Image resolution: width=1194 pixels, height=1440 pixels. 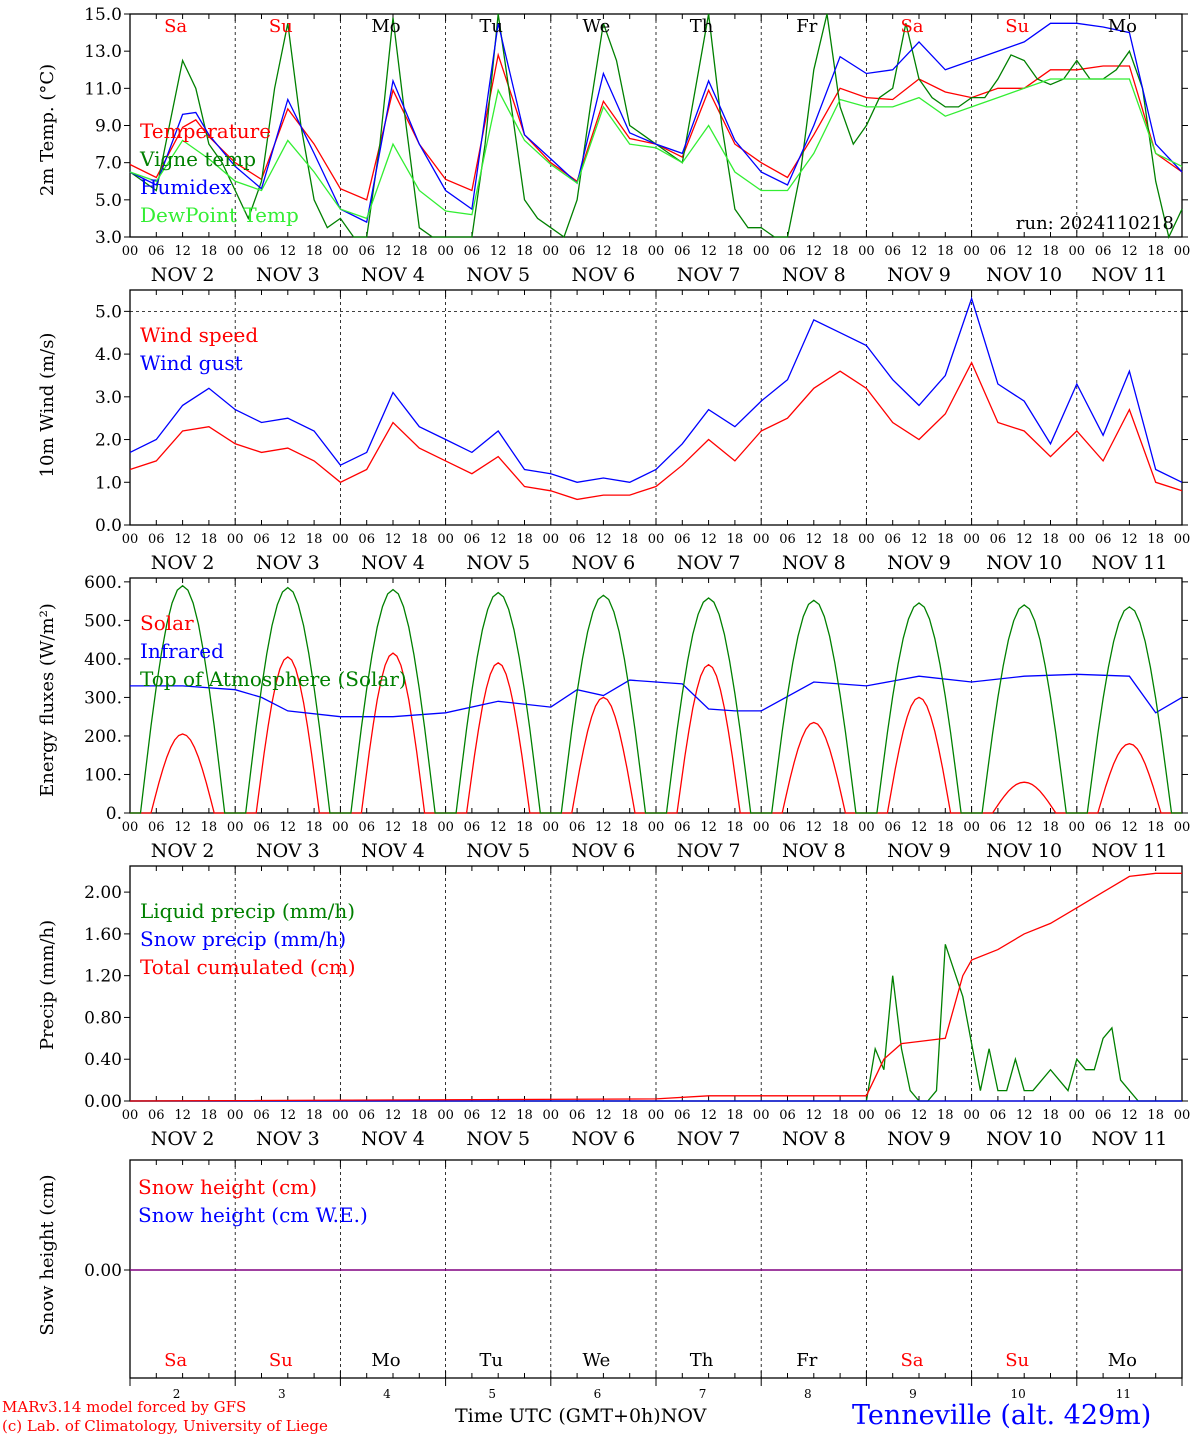 I want to click on day-label: NOV 4, so click(x=393, y=851).